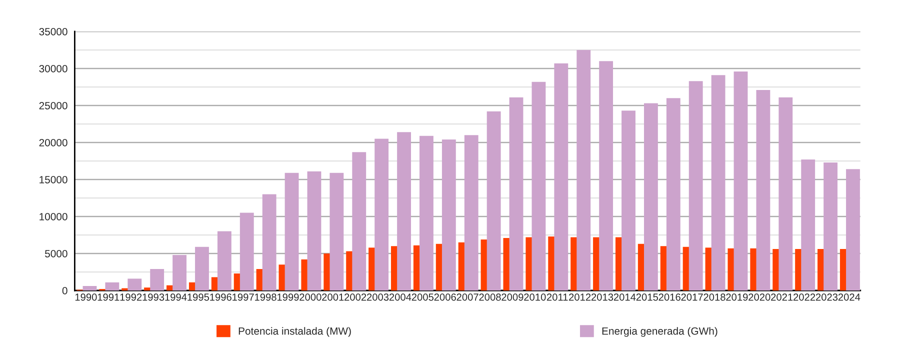 The image size is (900, 350). What do you see at coordinates (805, 297) in the screenshot?
I see `x-tick-label: 2022` at bounding box center [805, 297].